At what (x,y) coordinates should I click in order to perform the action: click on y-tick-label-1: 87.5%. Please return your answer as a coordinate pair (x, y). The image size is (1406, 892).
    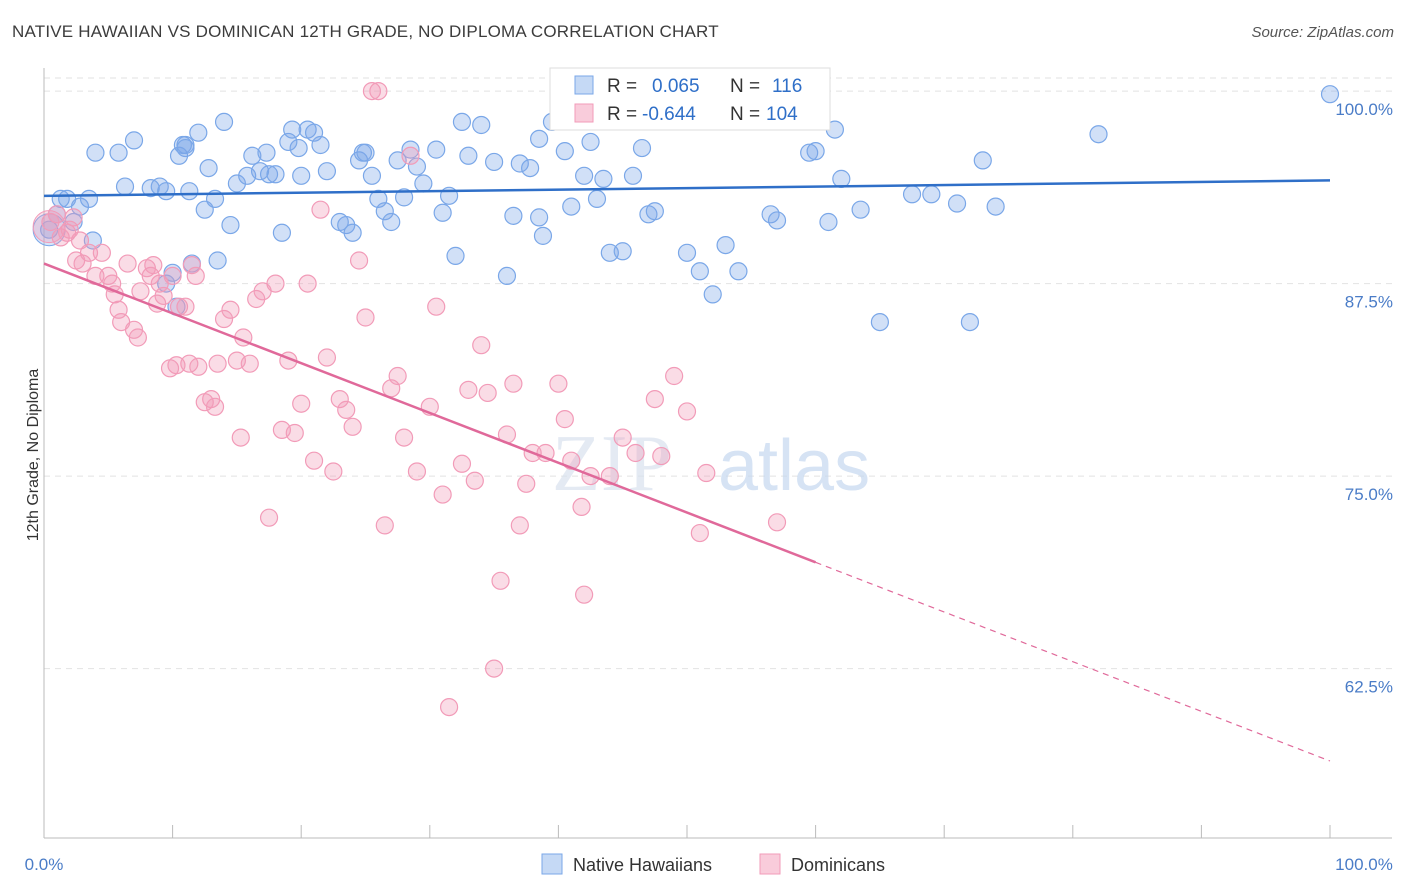
    Looking at the image, I should click on (1369, 302).